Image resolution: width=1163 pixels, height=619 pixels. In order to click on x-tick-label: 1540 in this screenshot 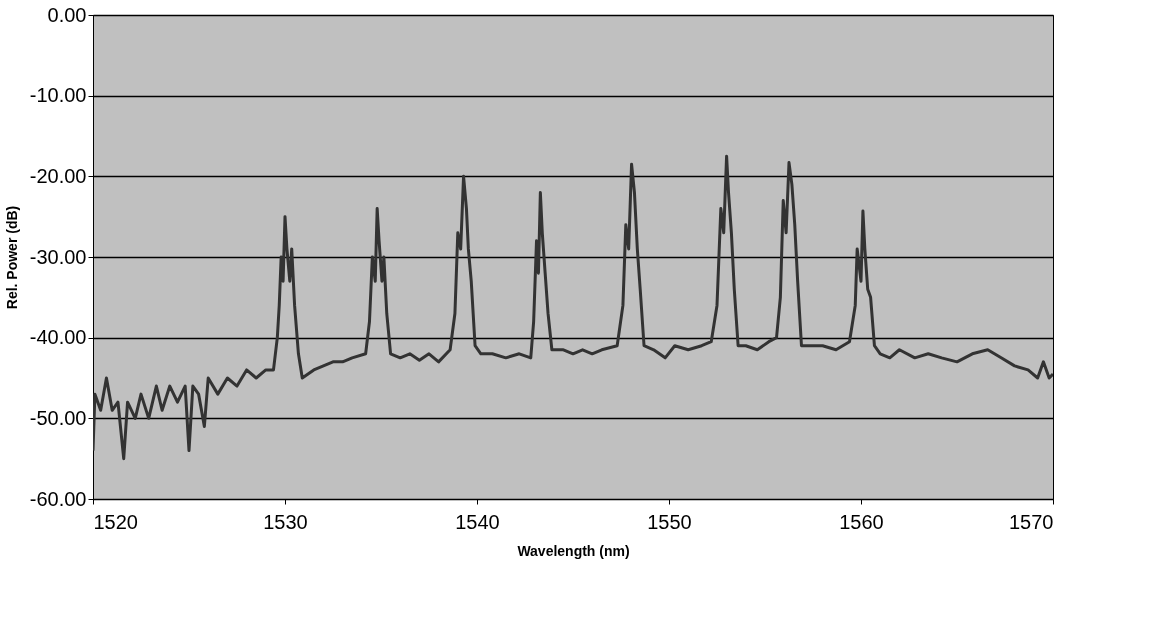, I will do `click(477, 521)`.